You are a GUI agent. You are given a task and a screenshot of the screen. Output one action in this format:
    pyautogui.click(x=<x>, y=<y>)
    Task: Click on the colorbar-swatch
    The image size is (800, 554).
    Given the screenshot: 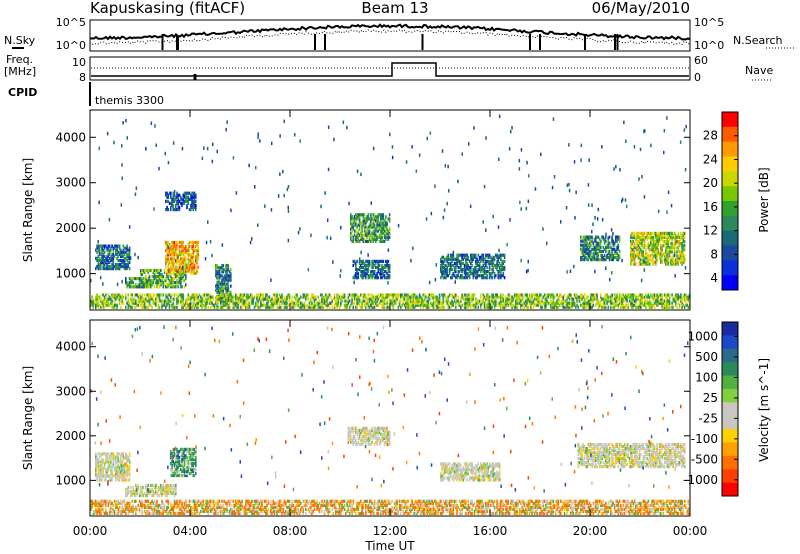 What is the action you would take?
    pyautogui.click(x=730, y=179)
    